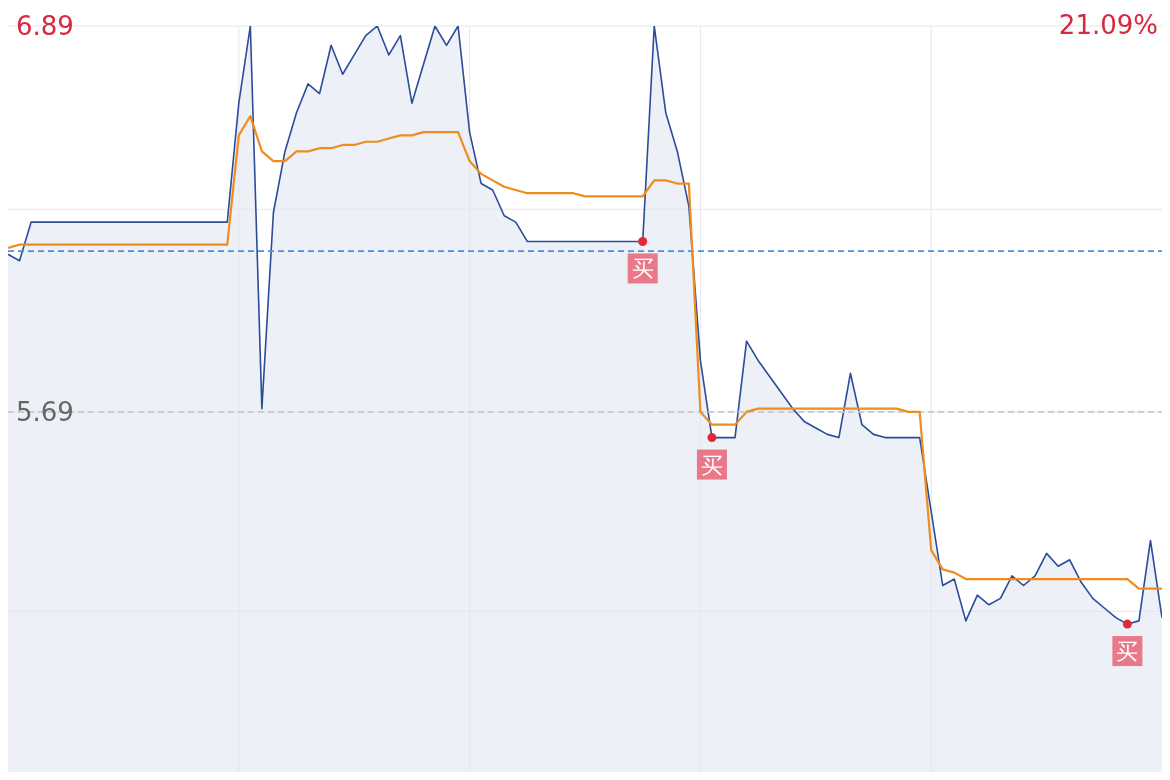  Describe the element at coordinates (45, 411) in the screenshot. I see `y-tick-label: 5.69` at that location.